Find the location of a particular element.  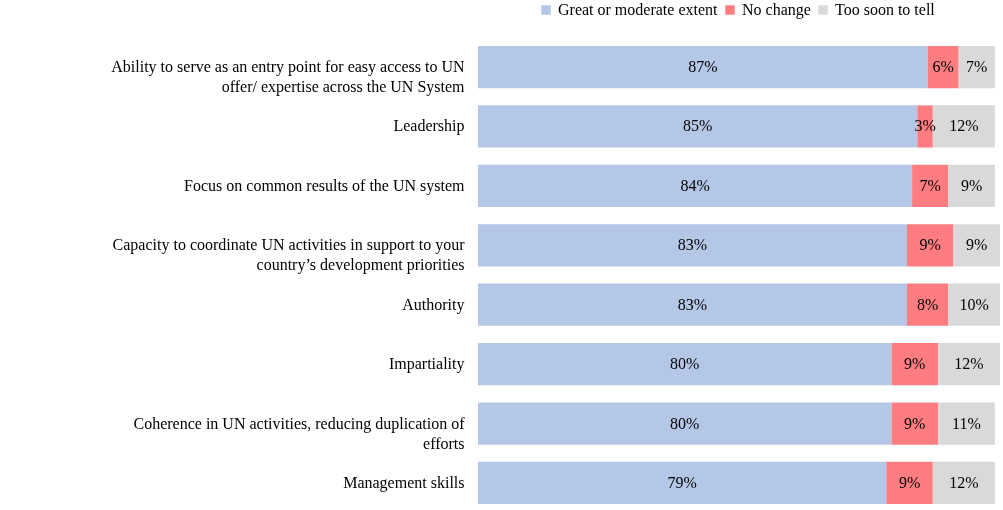

y-tick-label: Management skills is located at coordinates (404, 482).